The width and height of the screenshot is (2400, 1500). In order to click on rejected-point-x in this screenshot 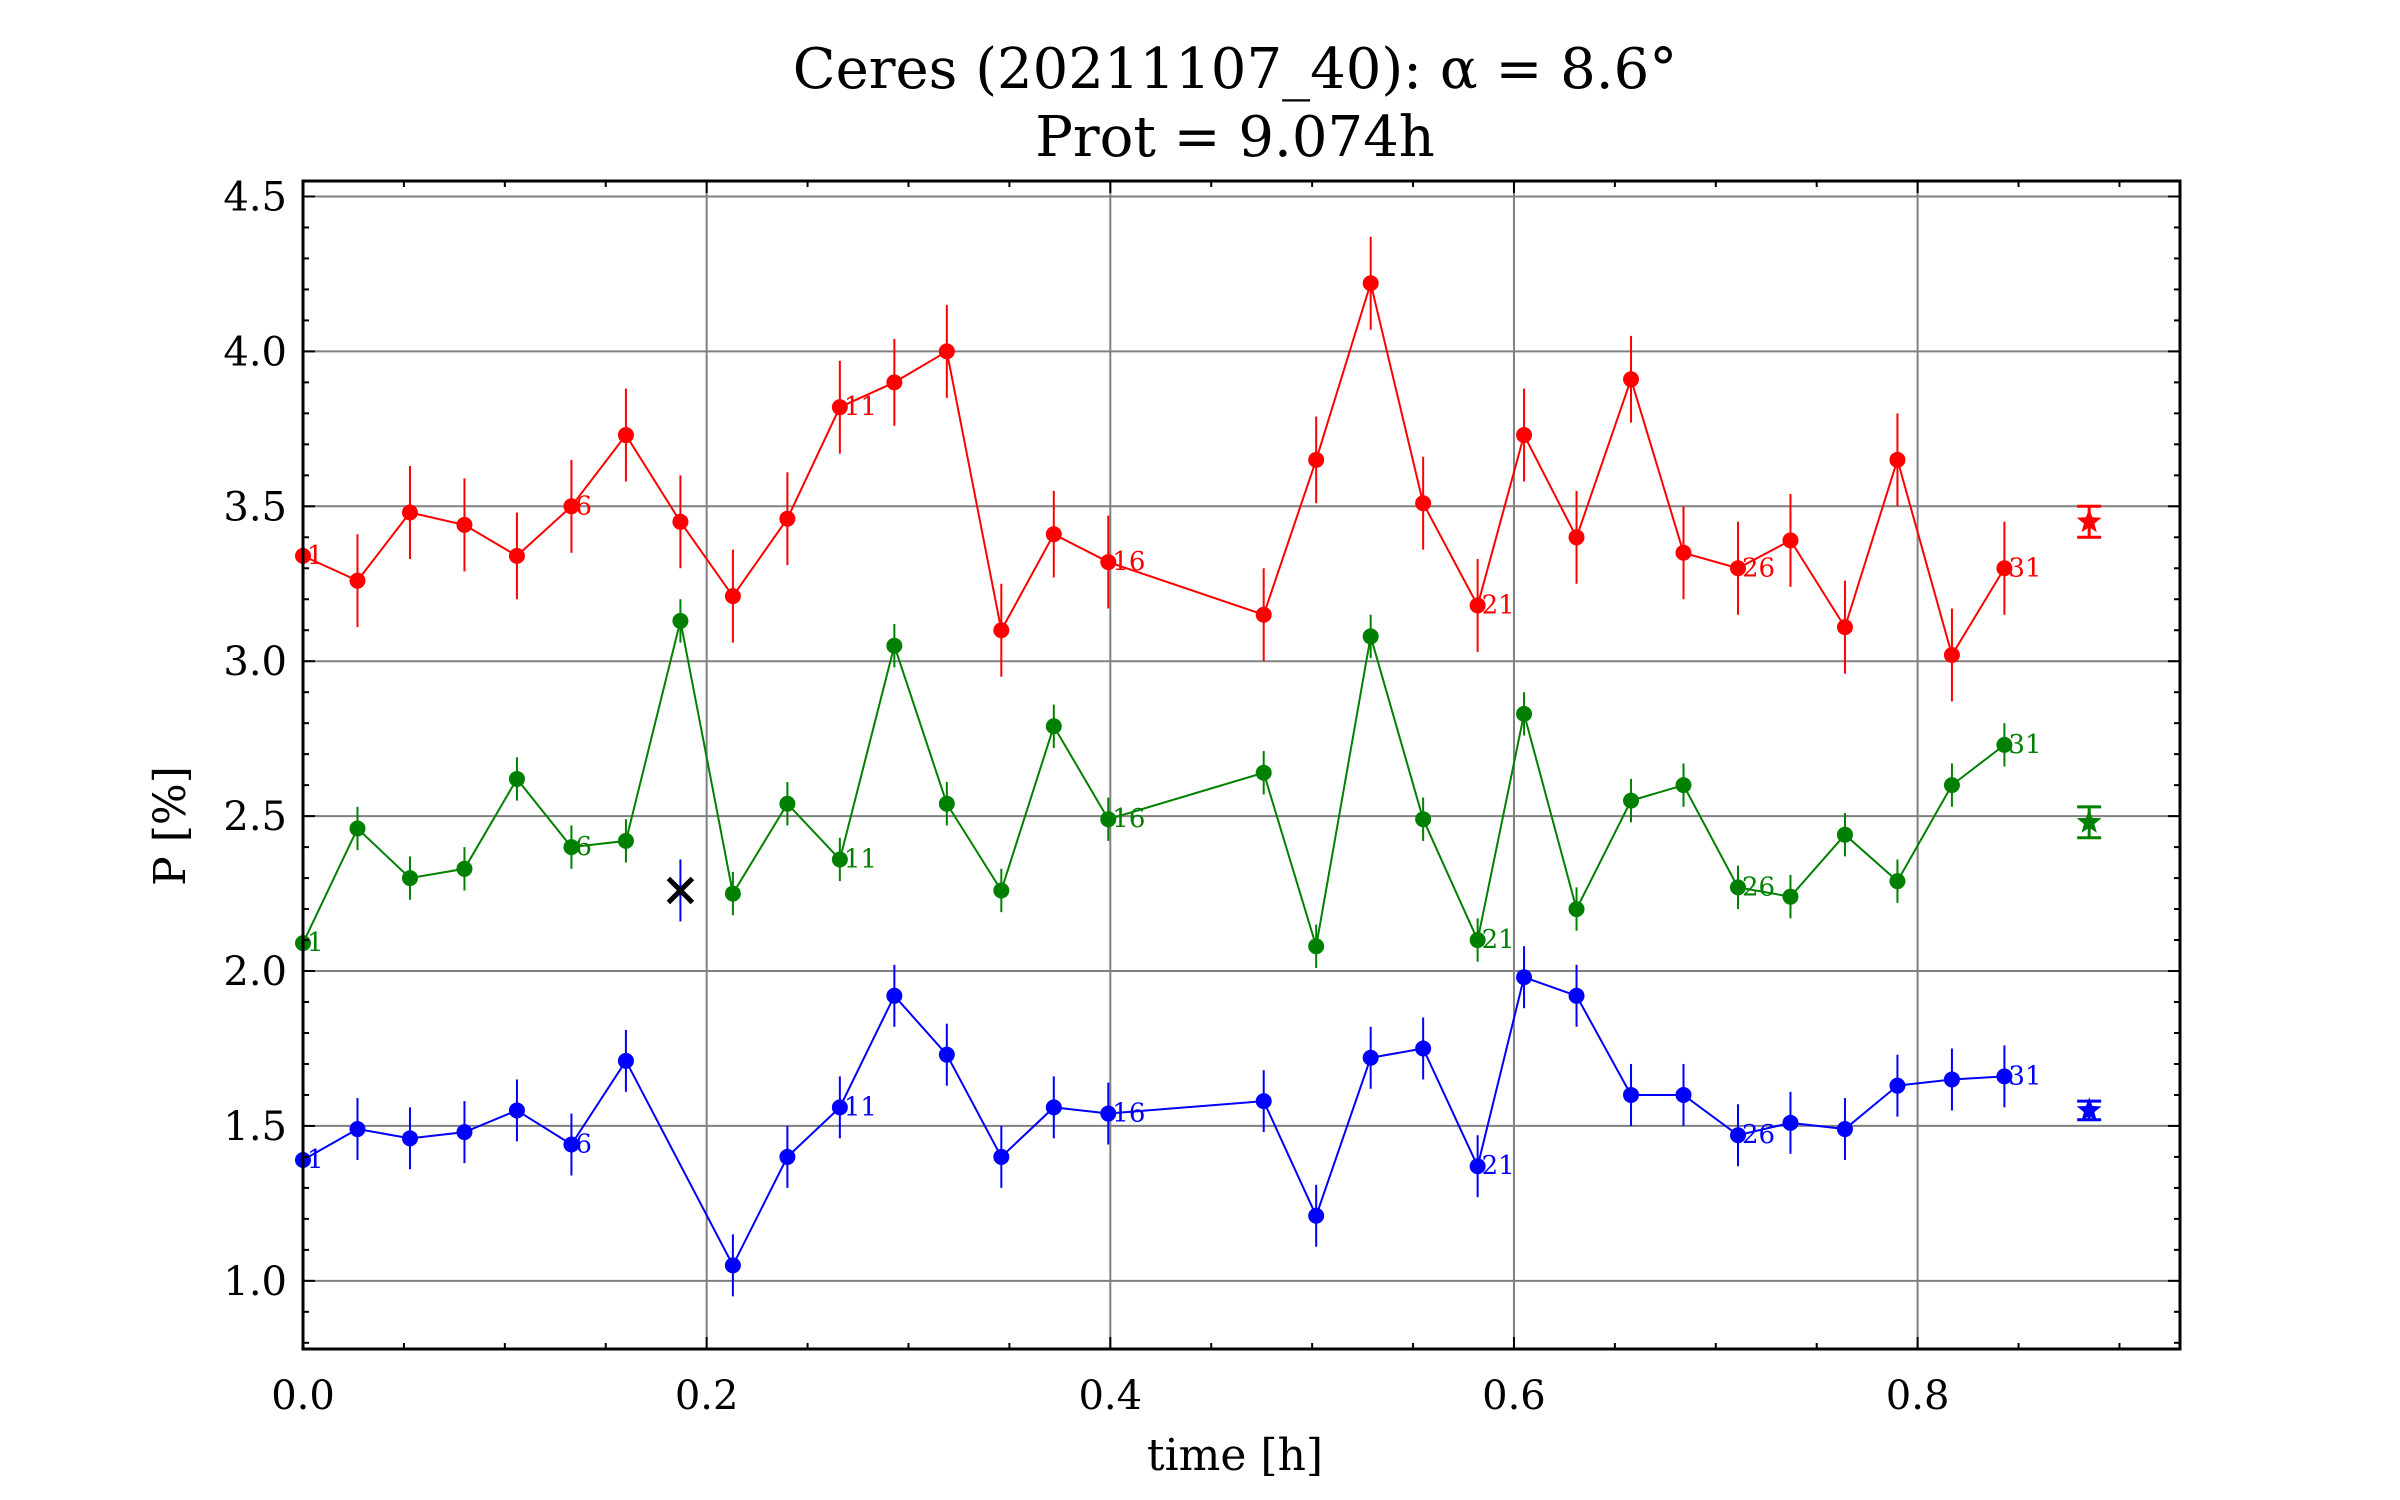, I will do `click(680, 890)`.